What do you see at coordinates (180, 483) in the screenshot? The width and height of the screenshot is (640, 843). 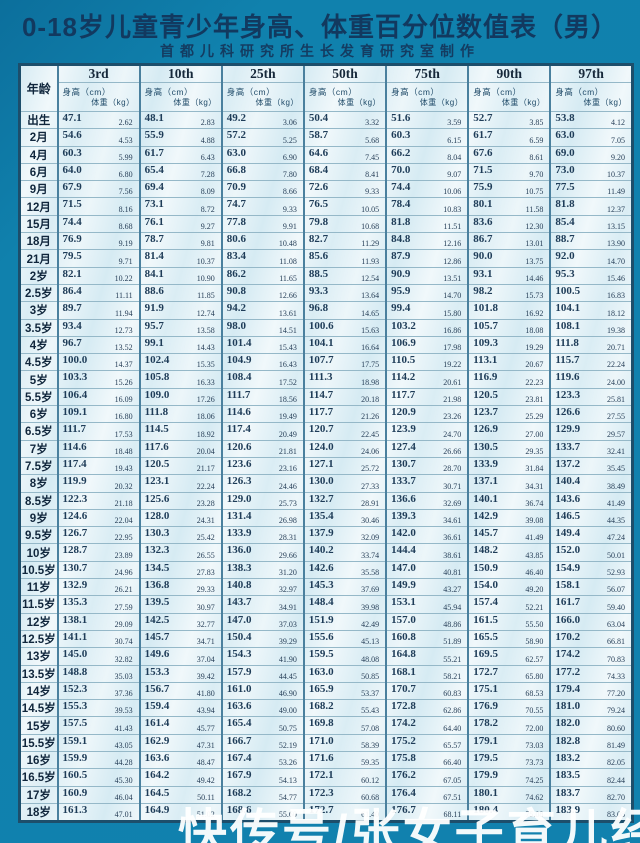 I see `percentile-cell: 123.1 22.24` at bounding box center [180, 483].